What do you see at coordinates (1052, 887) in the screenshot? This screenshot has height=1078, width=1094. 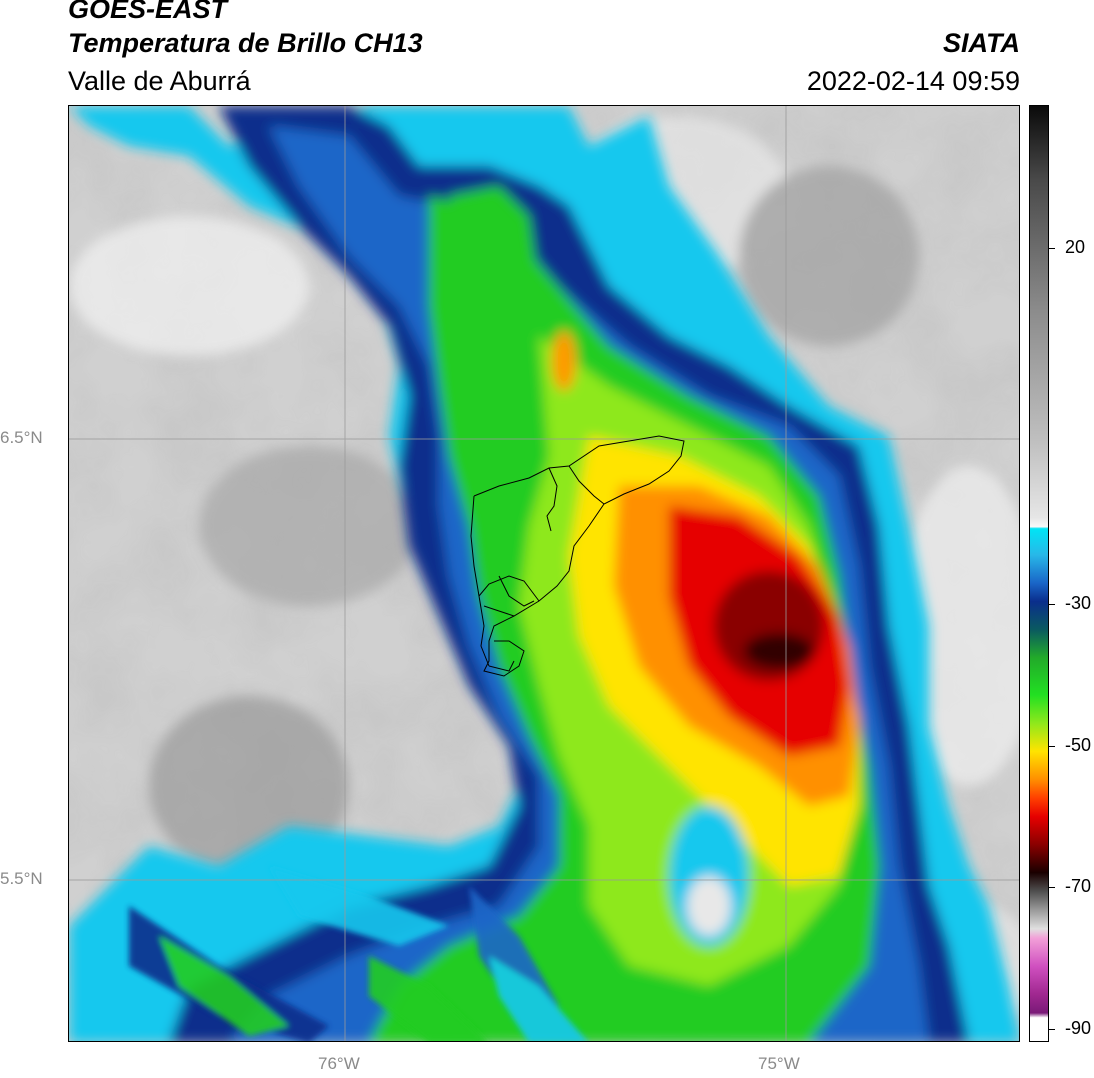 I see `colorbar-tick-m70` at bounding box center [1052, 887].